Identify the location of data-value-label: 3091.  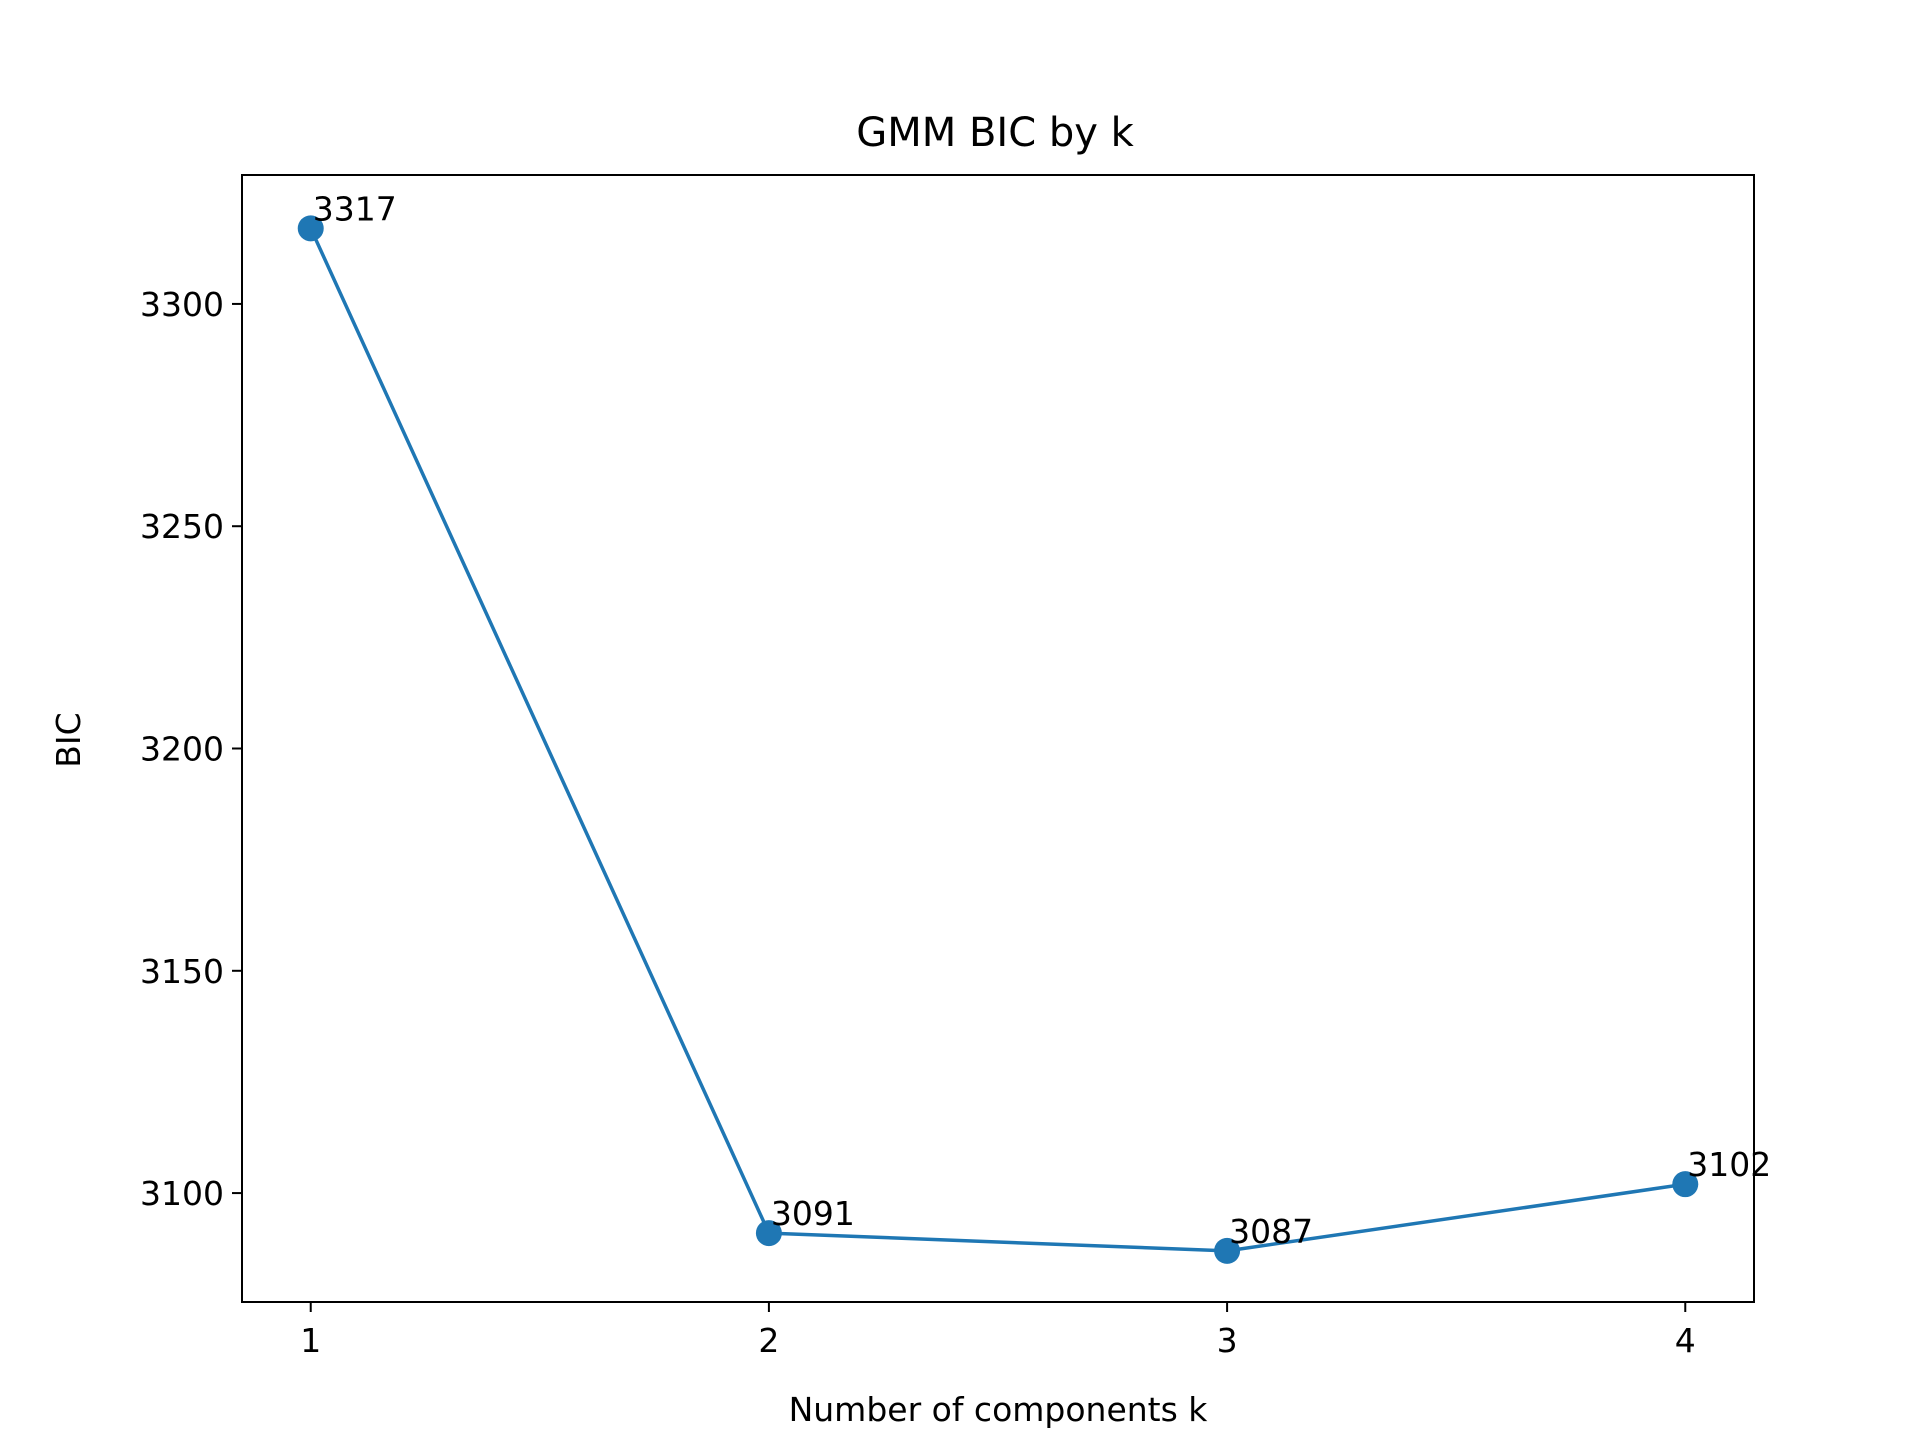
(813, 1213).